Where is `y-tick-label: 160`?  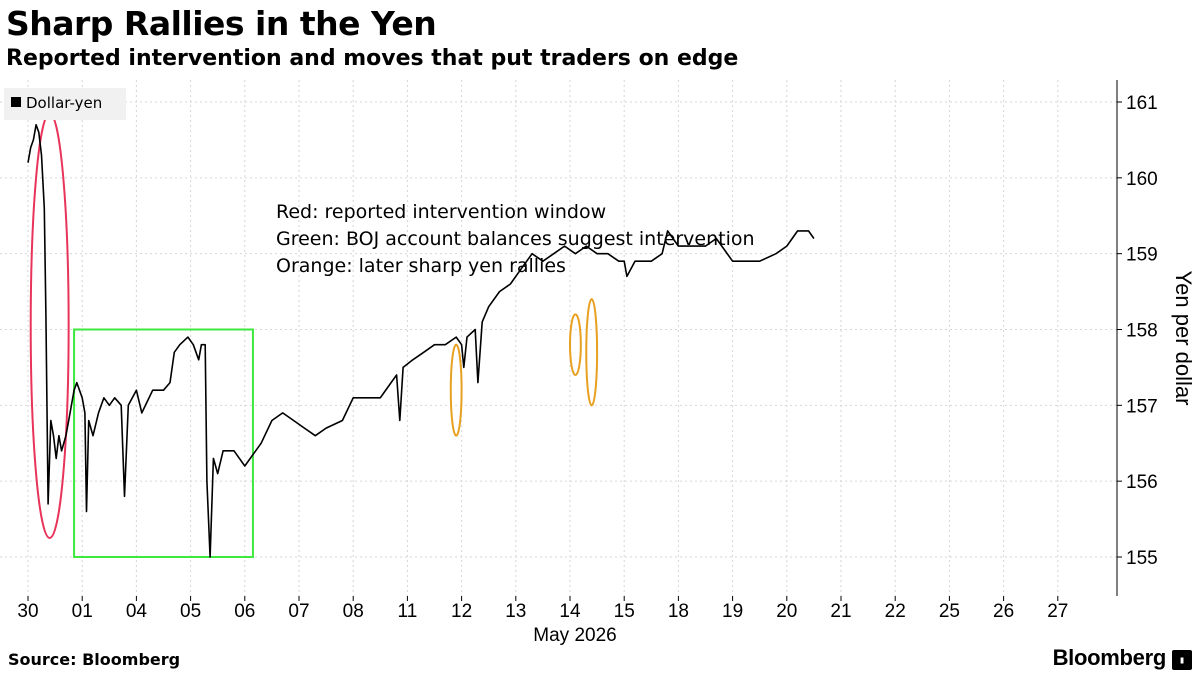 y-tick-label: 160 is located at coordinates (1142, 179).